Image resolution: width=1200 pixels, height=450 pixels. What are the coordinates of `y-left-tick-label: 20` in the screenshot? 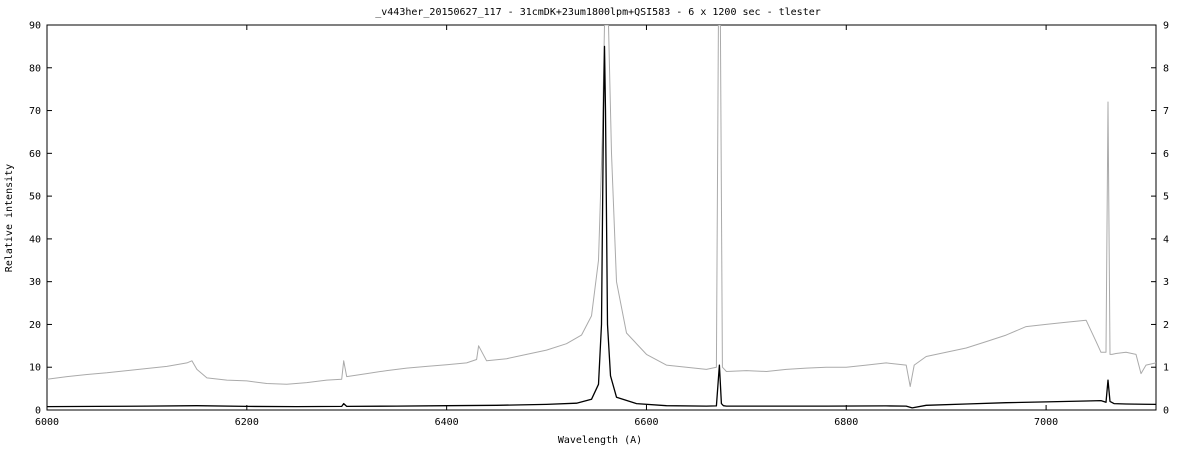 It's located at (35, 325).